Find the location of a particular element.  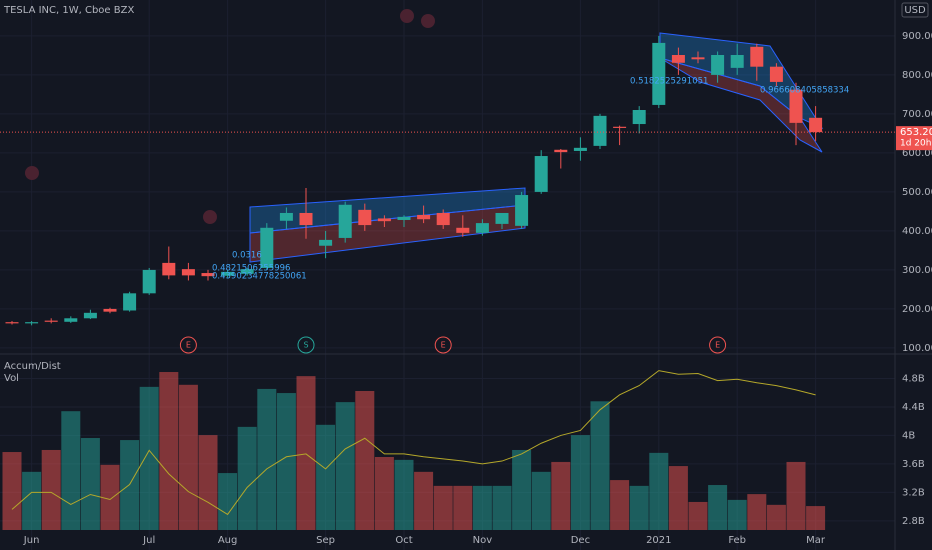

currency: USD is located at coordinates (915, 10).